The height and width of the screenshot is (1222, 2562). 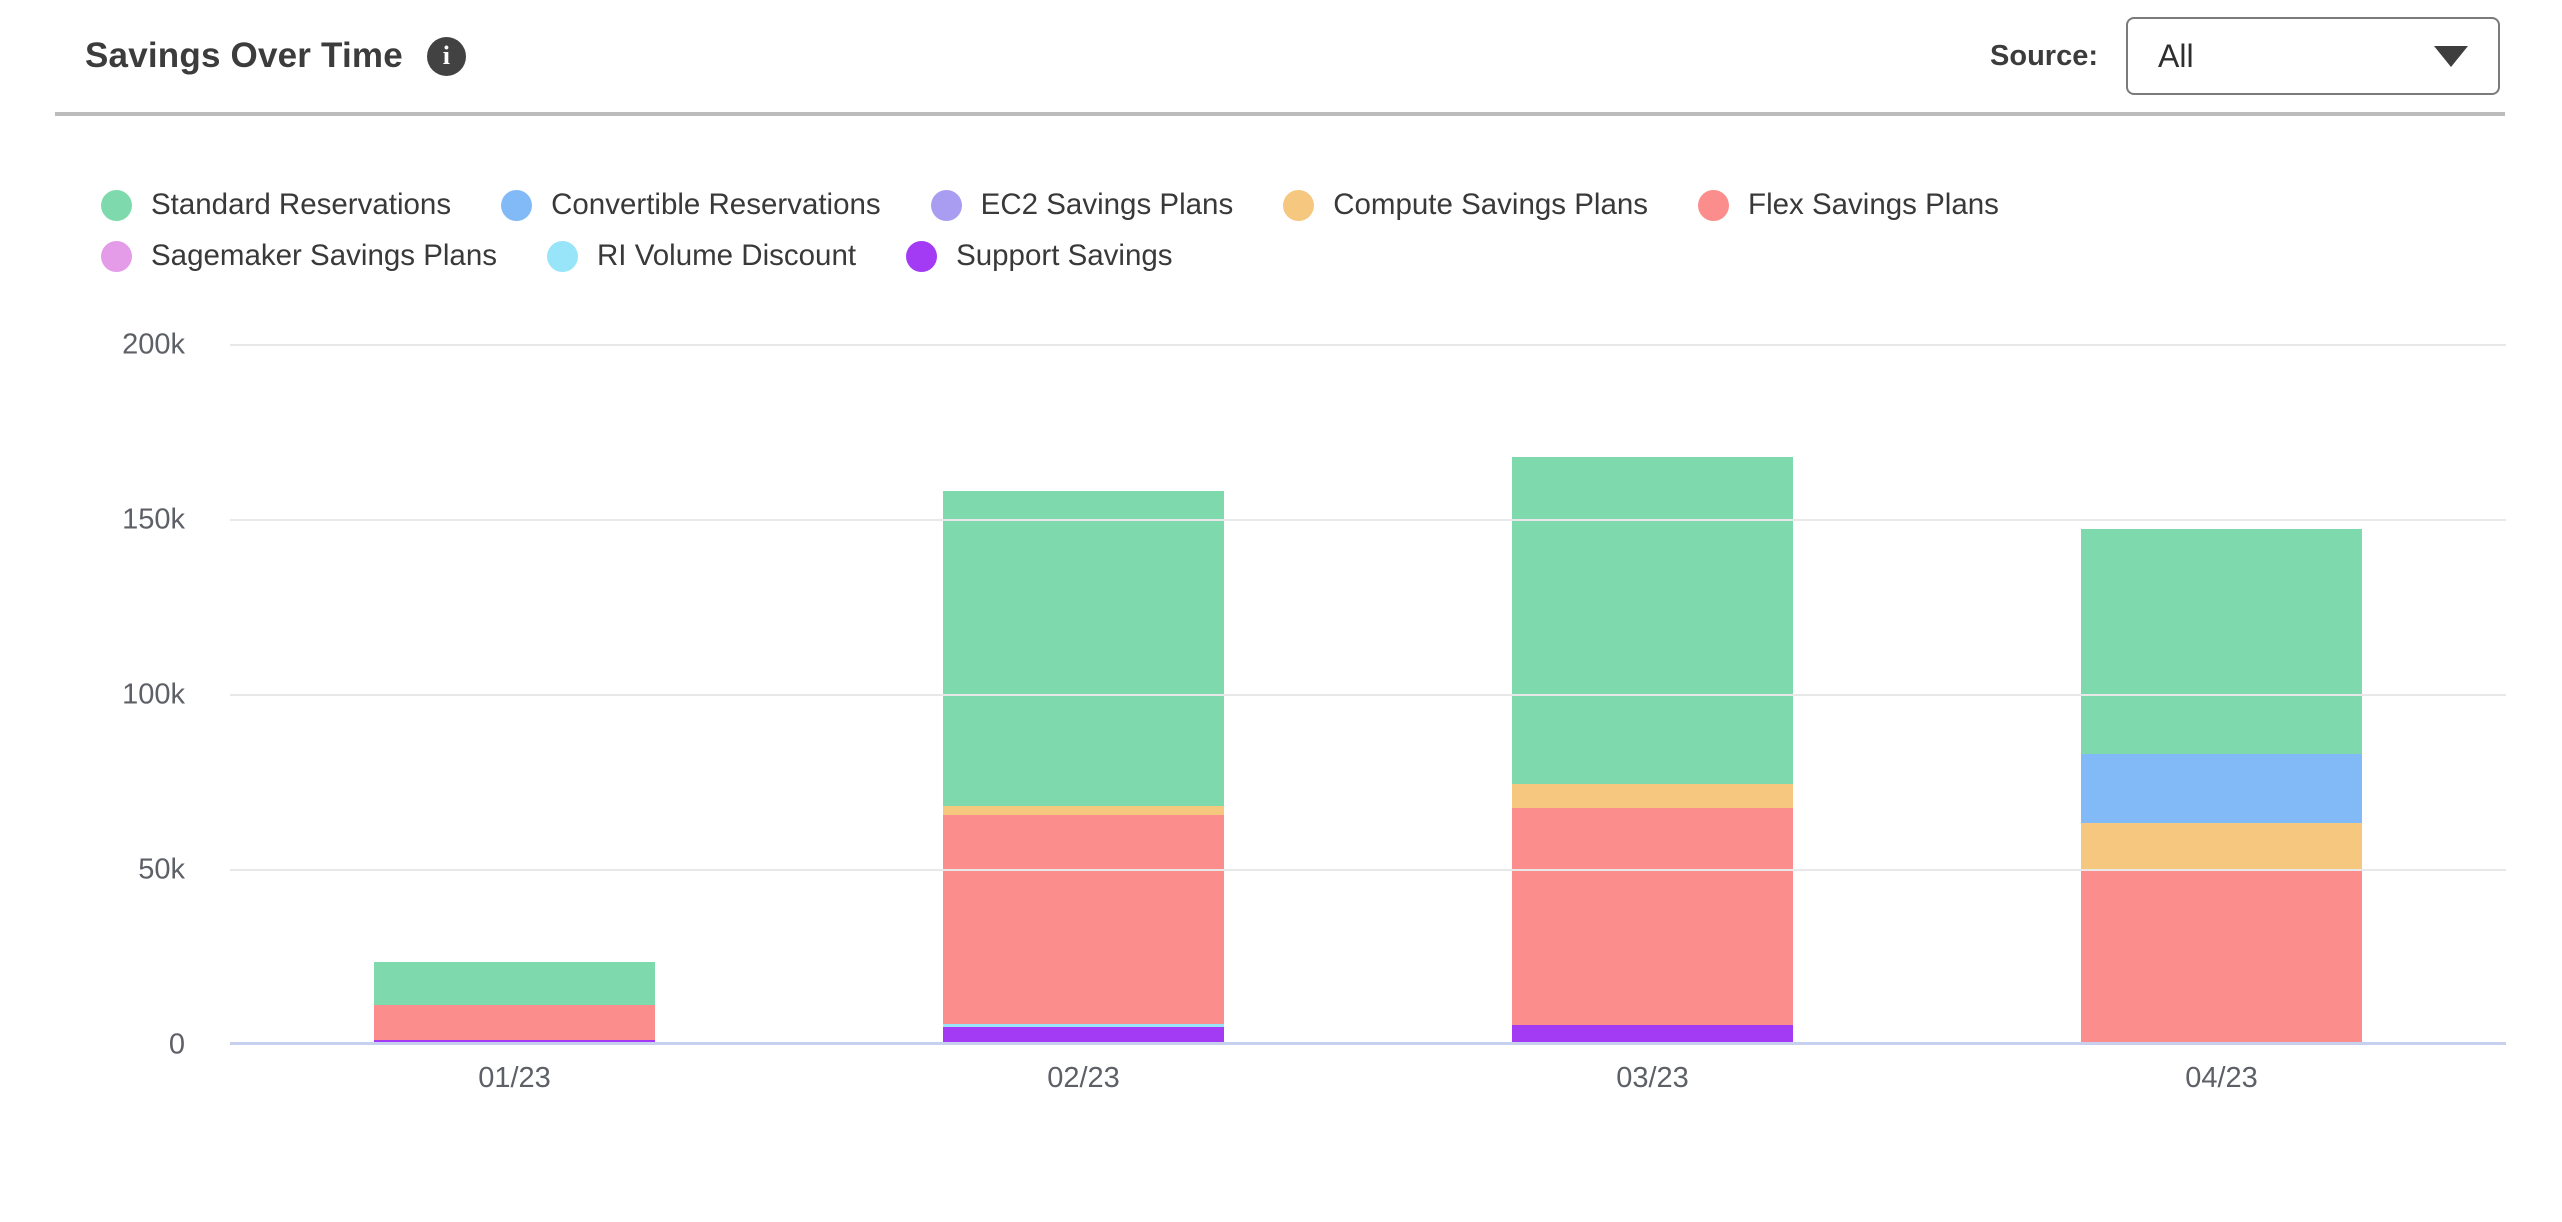 I want to click on legend-item: RI Volume Discount, so click(x=701, y=256).